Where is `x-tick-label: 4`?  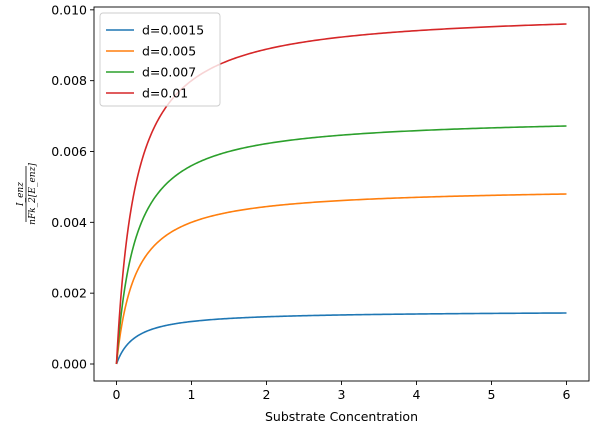
x-tick-label: 4 is located at coordinates (417, 394).